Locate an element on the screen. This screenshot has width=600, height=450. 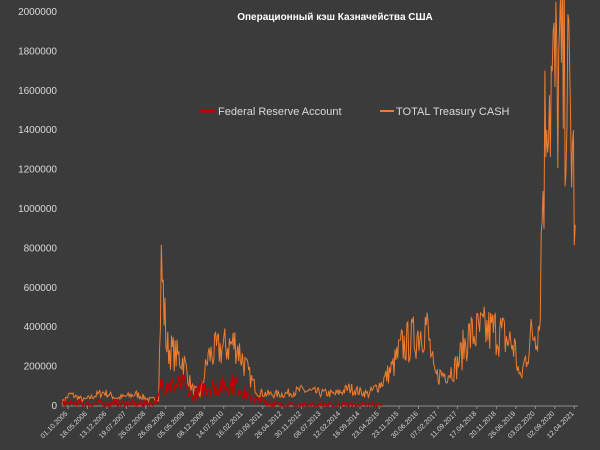
y-tick-label: 1800000 is located at coordinates (37, 51).